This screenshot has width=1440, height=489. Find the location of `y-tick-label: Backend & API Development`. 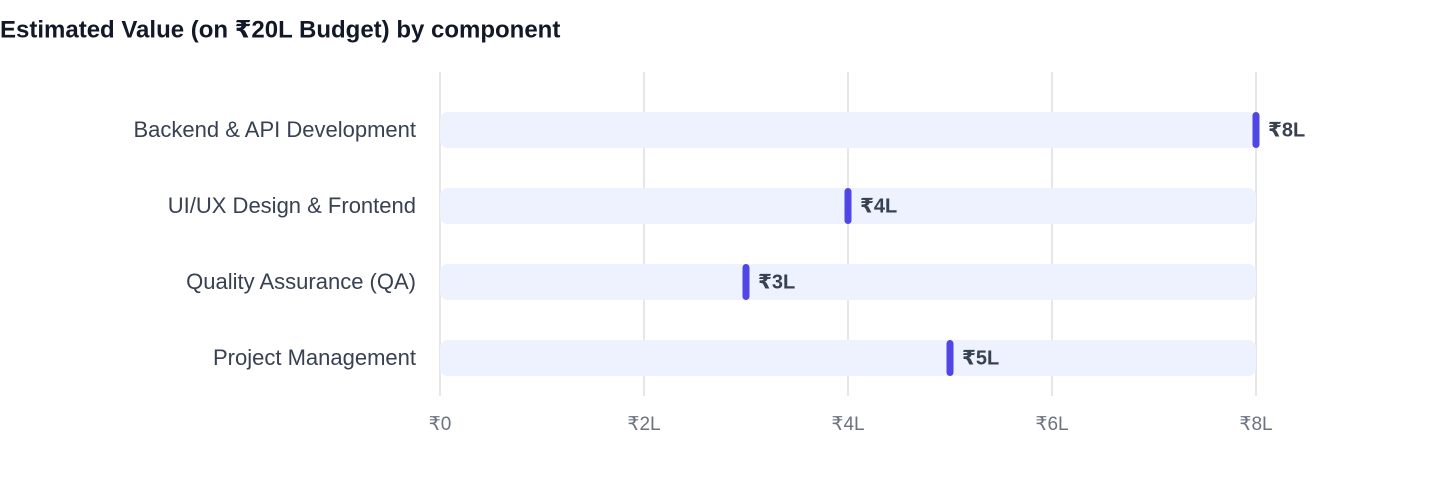

y-tick-label: Backend & API Development is located at coordinates (275, 129).